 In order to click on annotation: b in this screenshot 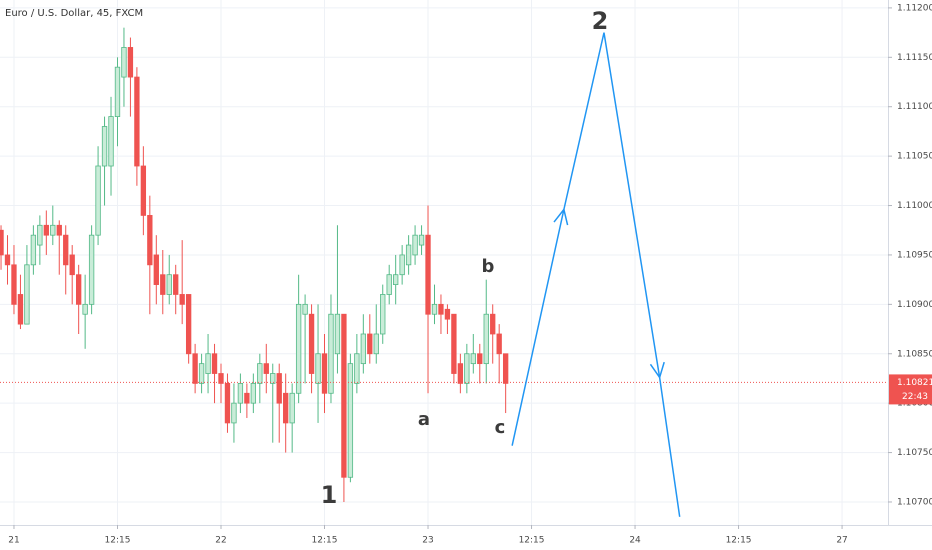, I will do `click(488, 266)`.